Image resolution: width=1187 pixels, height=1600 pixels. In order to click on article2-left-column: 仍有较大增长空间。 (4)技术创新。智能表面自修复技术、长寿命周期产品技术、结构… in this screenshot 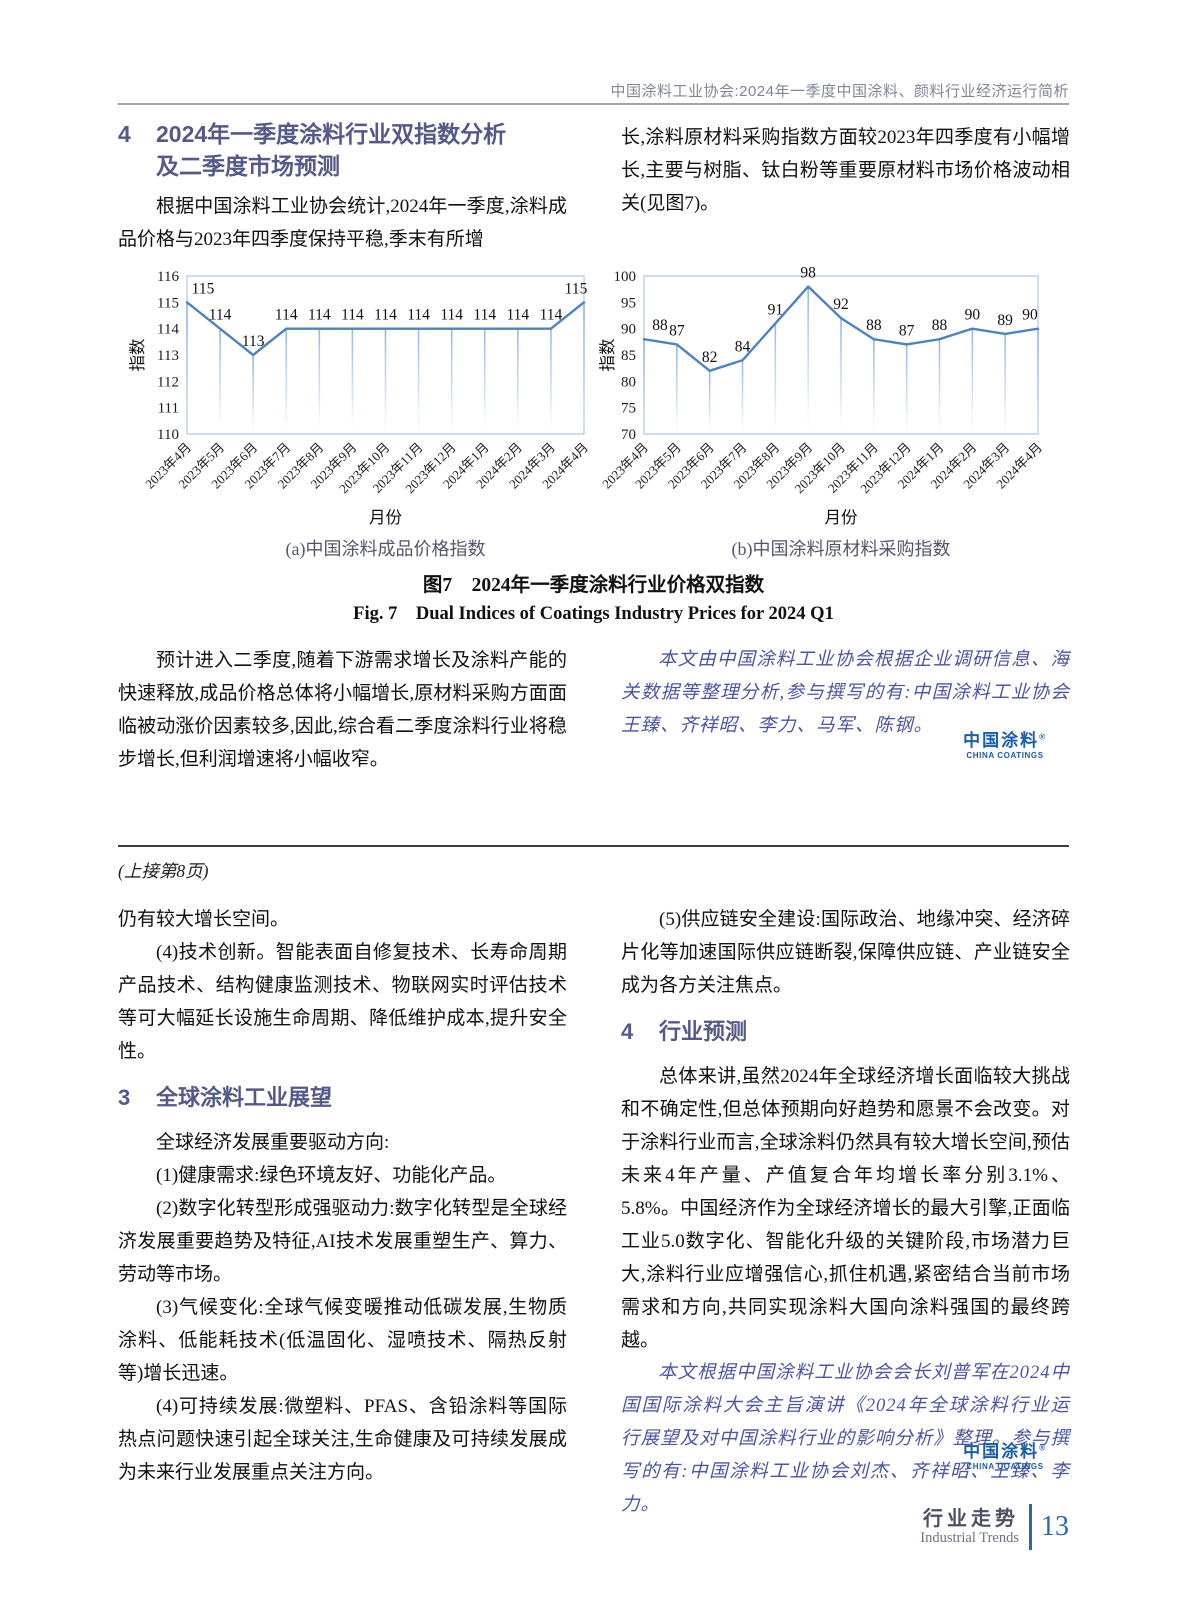, I will do `click(342, 1212)`.